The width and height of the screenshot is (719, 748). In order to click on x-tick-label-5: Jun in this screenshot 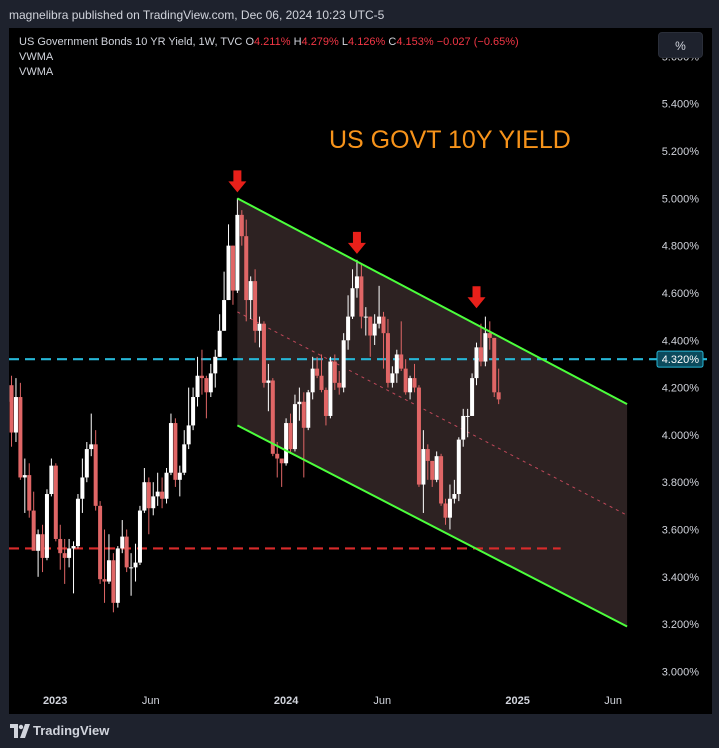, I will do `click(613, 701)`.